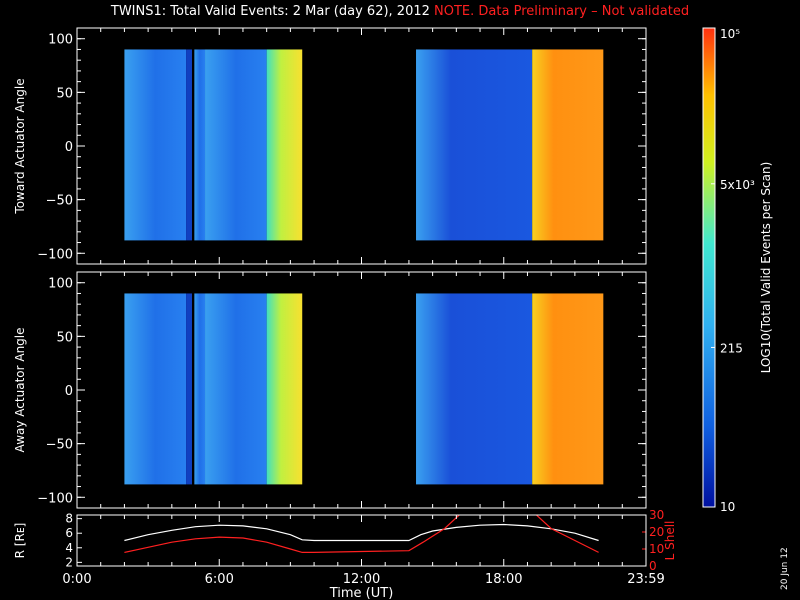 This screenshot has height=600, width=800. I want to click on series-l-shell, so click(361, 534).